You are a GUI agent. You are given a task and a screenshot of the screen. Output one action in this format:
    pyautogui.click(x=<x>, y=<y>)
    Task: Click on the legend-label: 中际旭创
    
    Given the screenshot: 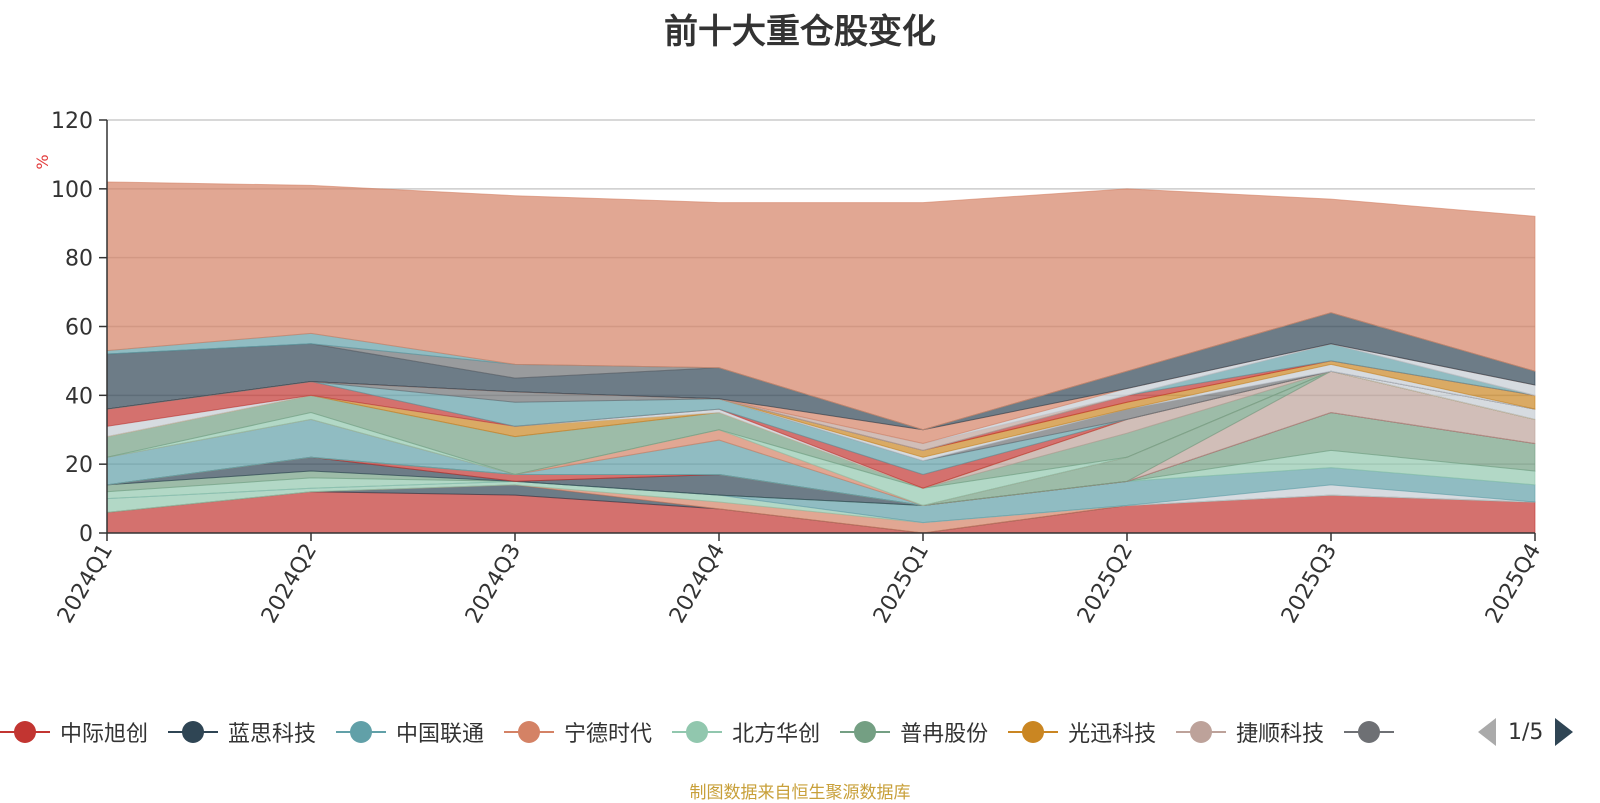 What is the action you would take?
    pyautogui.click(x=104, y=734)
    